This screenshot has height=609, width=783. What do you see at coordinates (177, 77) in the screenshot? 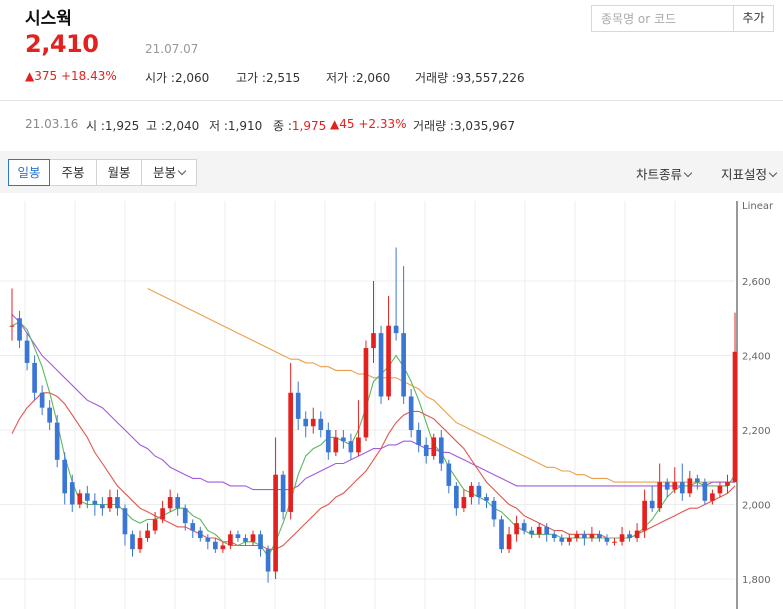
I see `open-stat: 시가 :2,060` at bounding box center [177, 77].